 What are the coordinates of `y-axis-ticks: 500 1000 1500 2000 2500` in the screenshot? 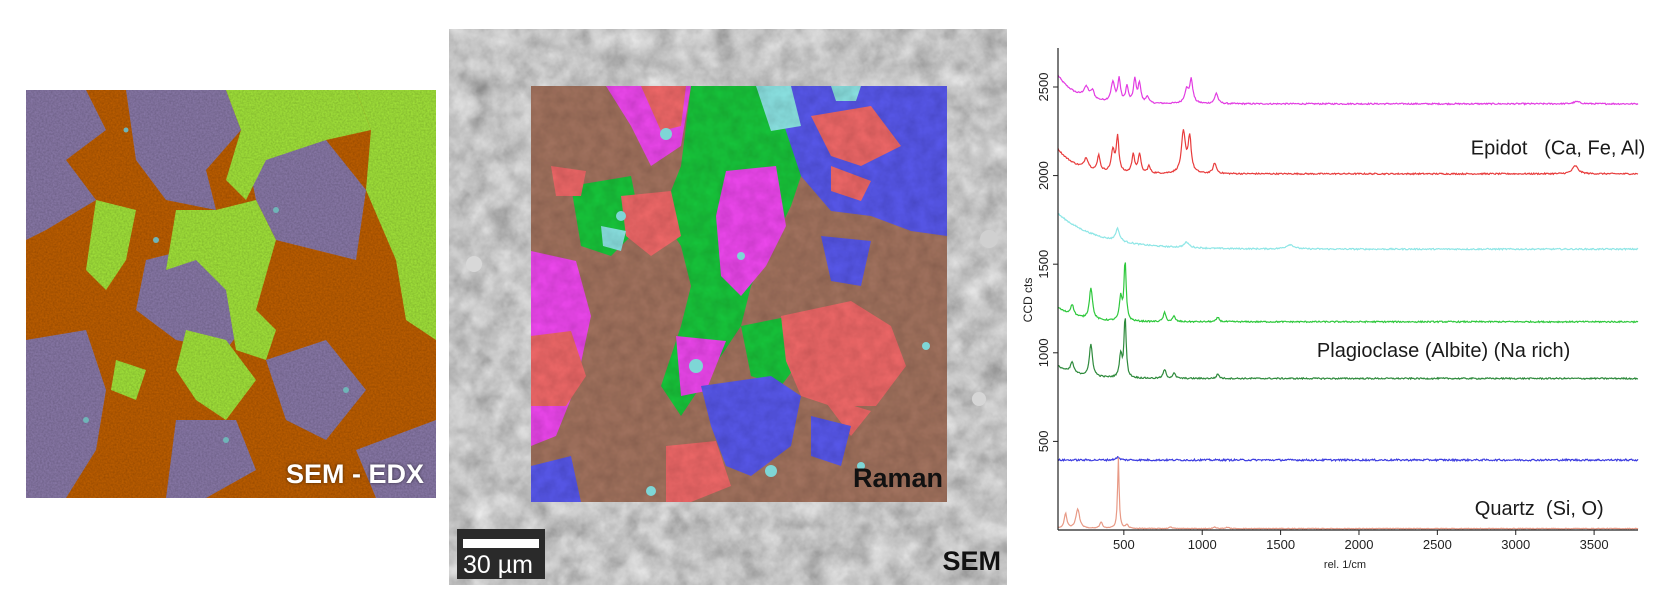 It's located at (1047, 263).